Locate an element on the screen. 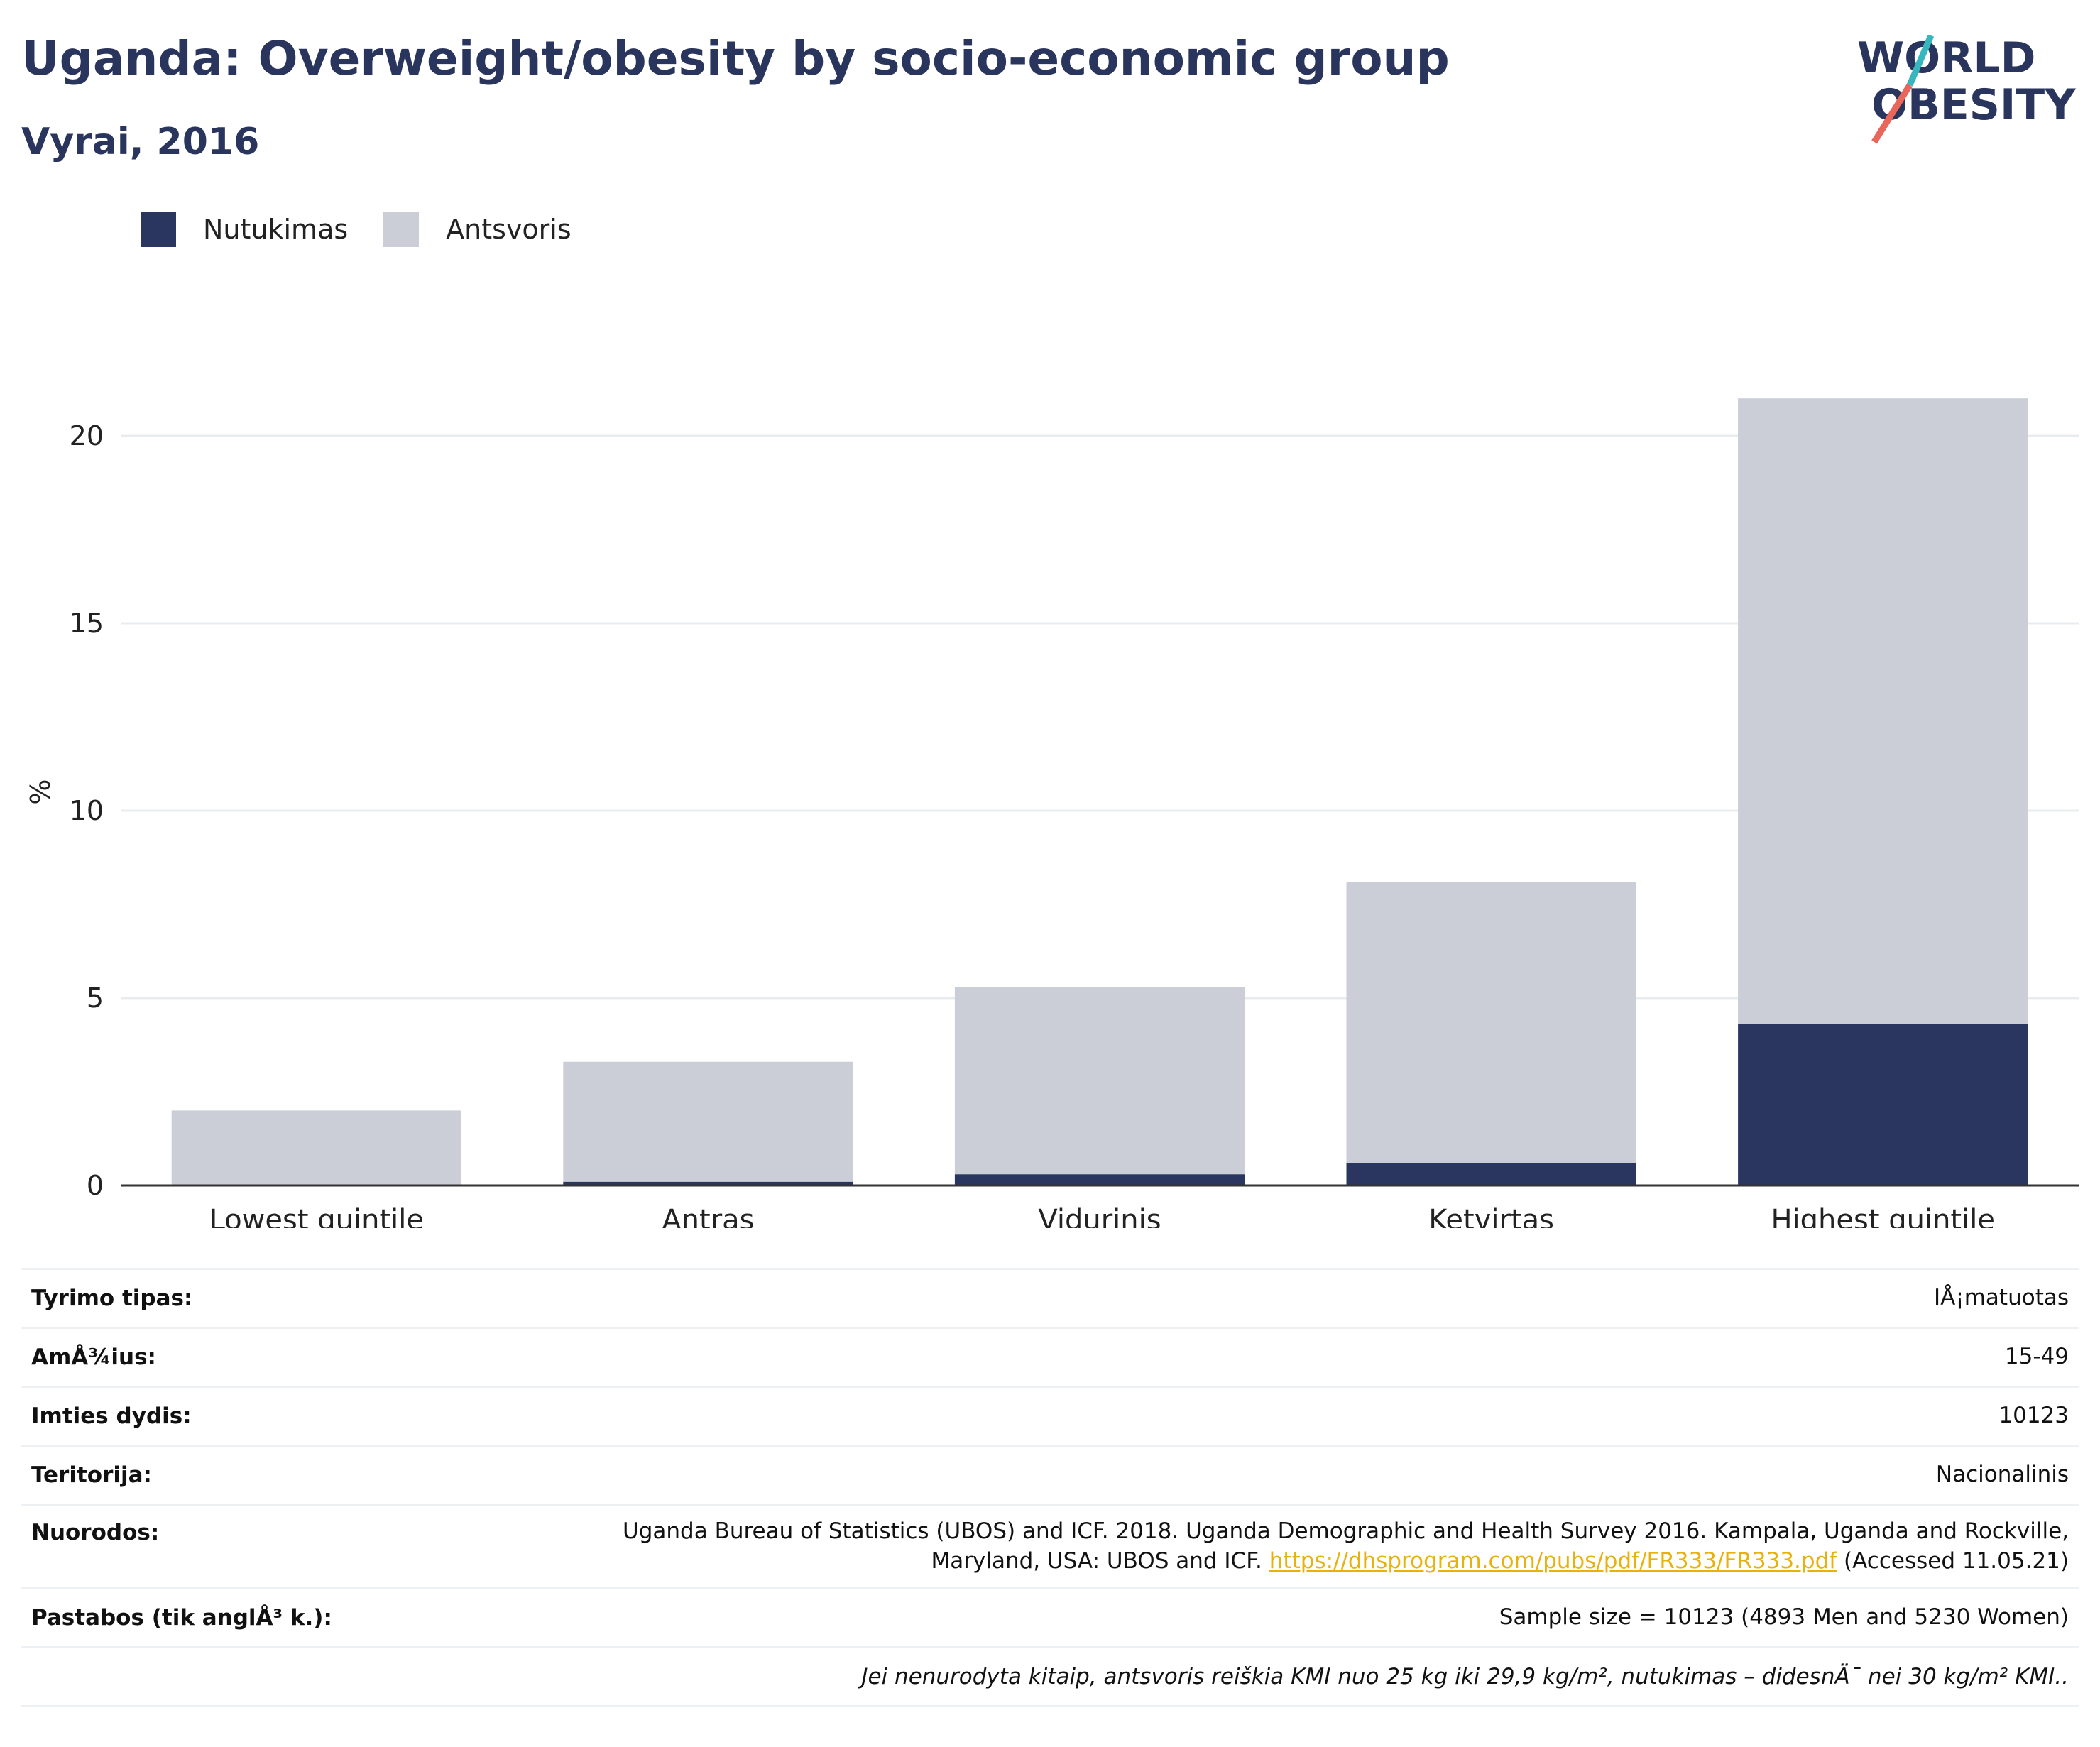 The image size is (2100, 1747). x-tick-label: Lowest quintile is located at coordinates (316, 1216).